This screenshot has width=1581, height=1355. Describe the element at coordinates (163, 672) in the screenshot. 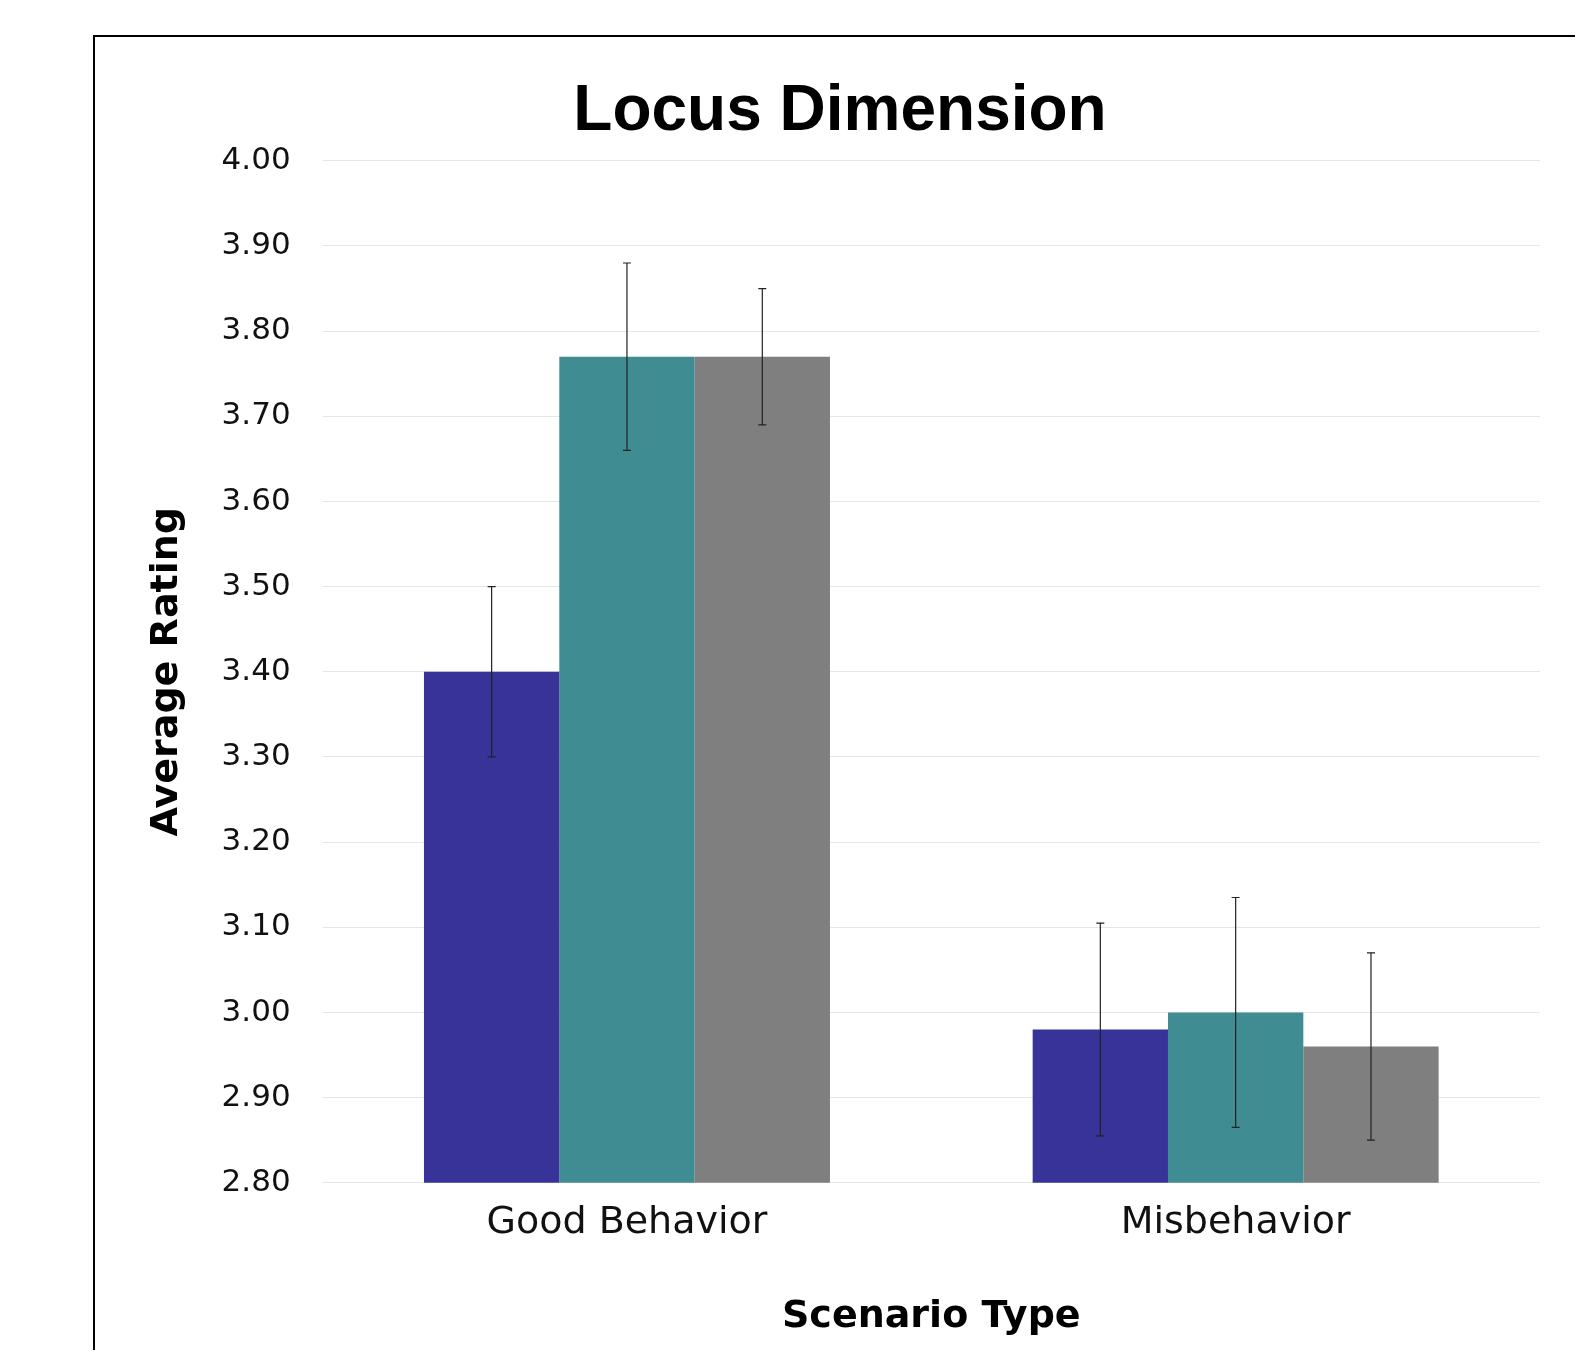

I see `y-axis-title: Average Rating` at that location.